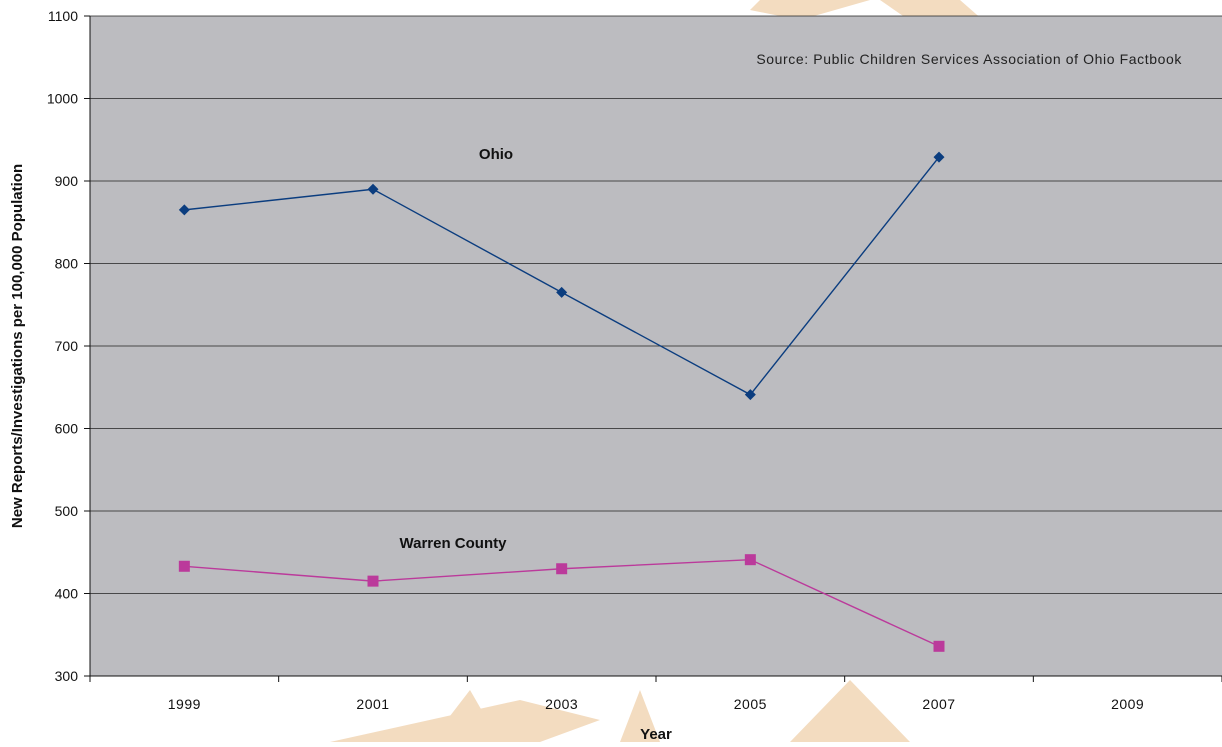 This screenshot has height=747, width=1222. I want to click on y-tick-label: 700, so click(67, 346).